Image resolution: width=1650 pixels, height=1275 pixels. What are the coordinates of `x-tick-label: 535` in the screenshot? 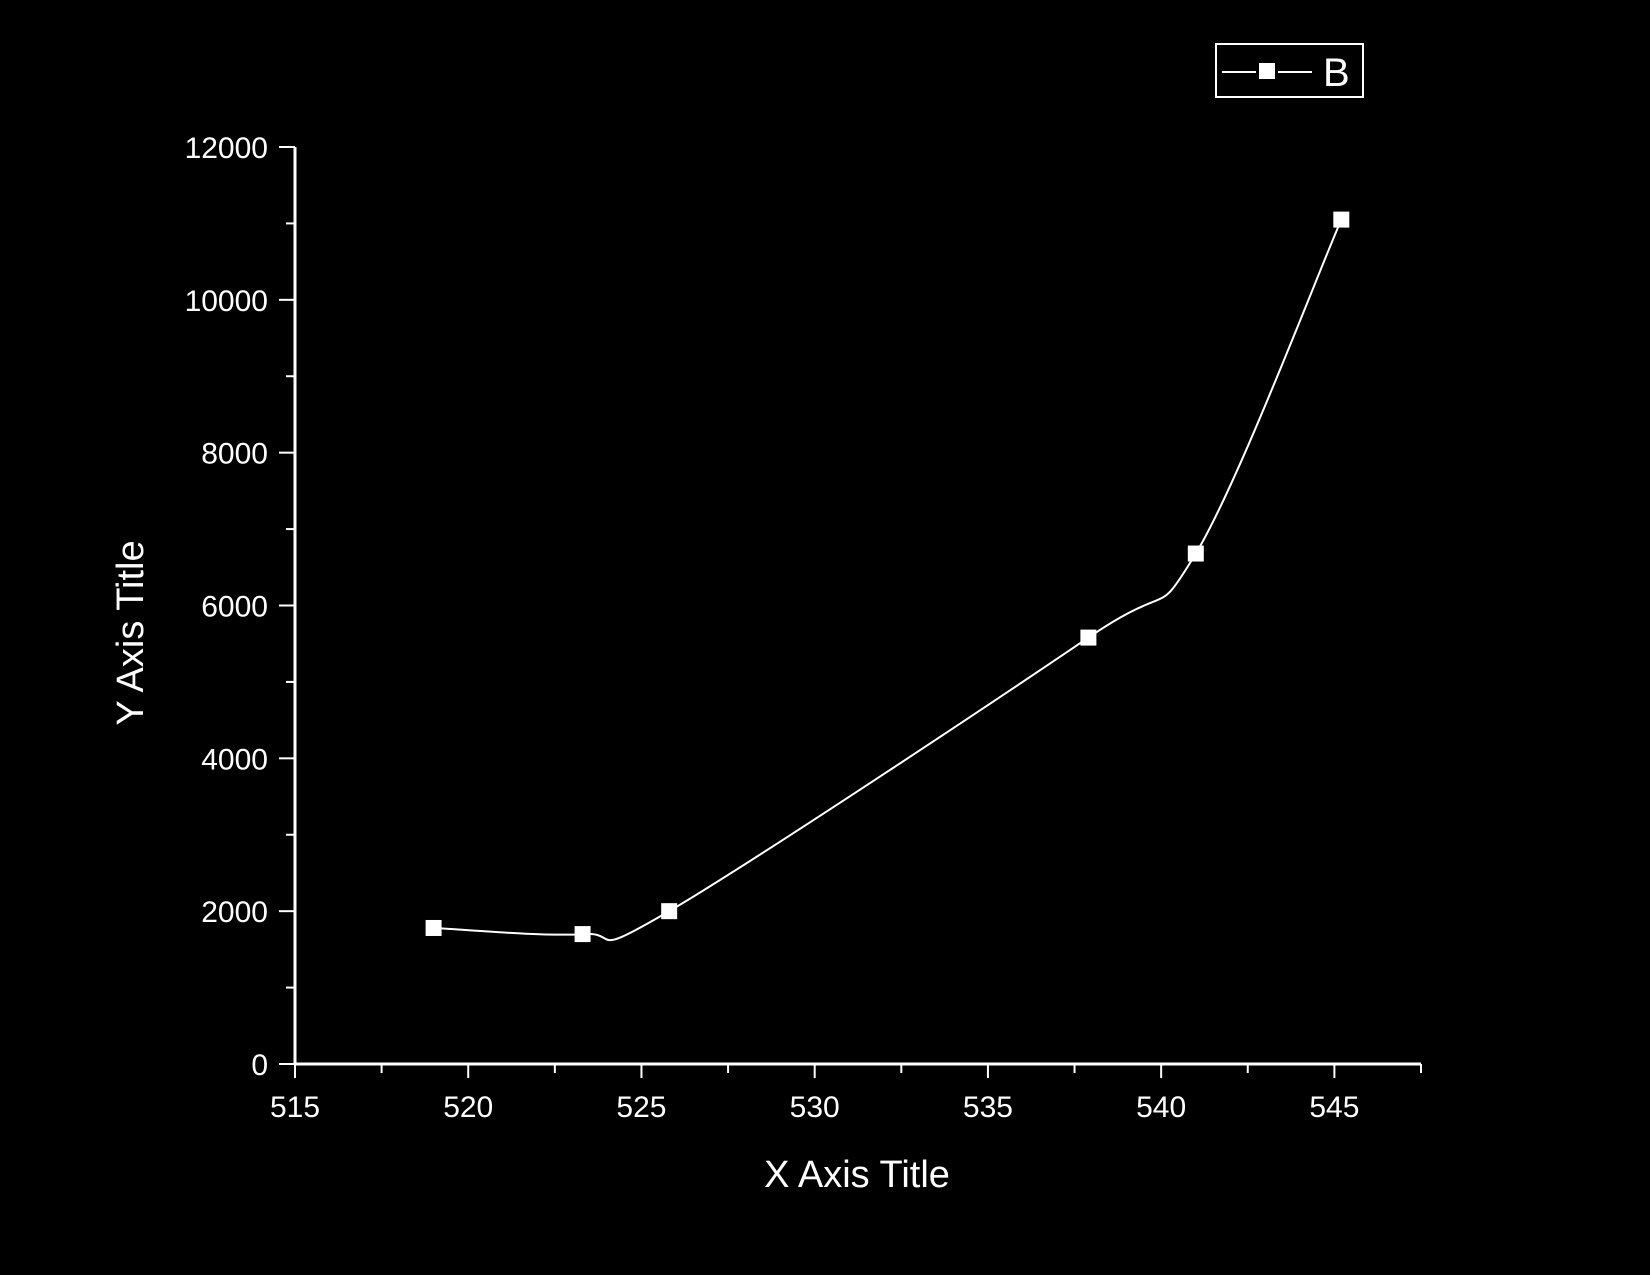 It's located at (988, 1107).